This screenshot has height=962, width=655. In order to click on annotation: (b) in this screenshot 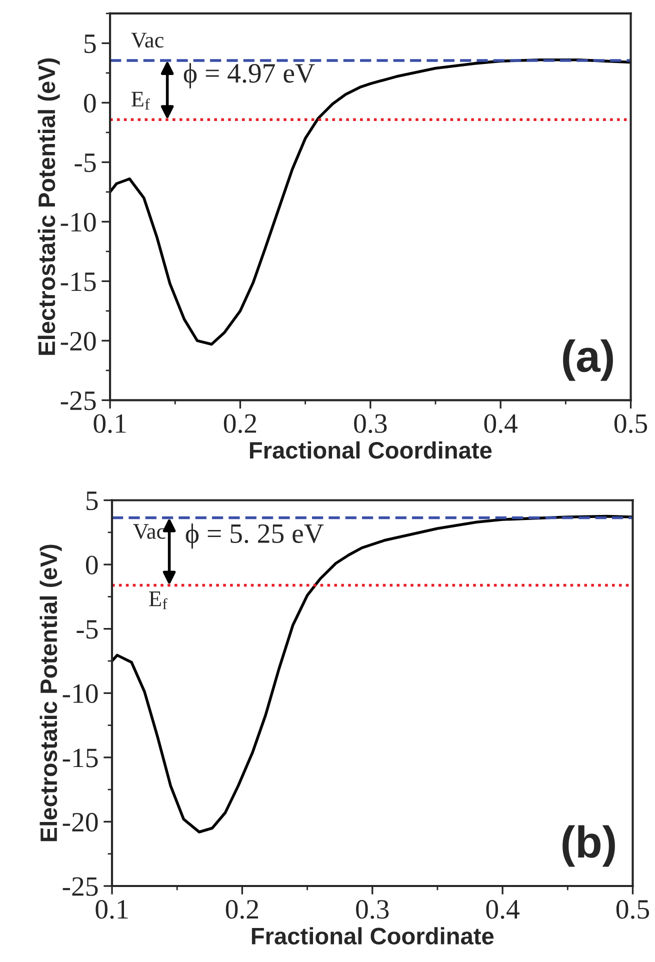, I will do `click(588, 846)`.